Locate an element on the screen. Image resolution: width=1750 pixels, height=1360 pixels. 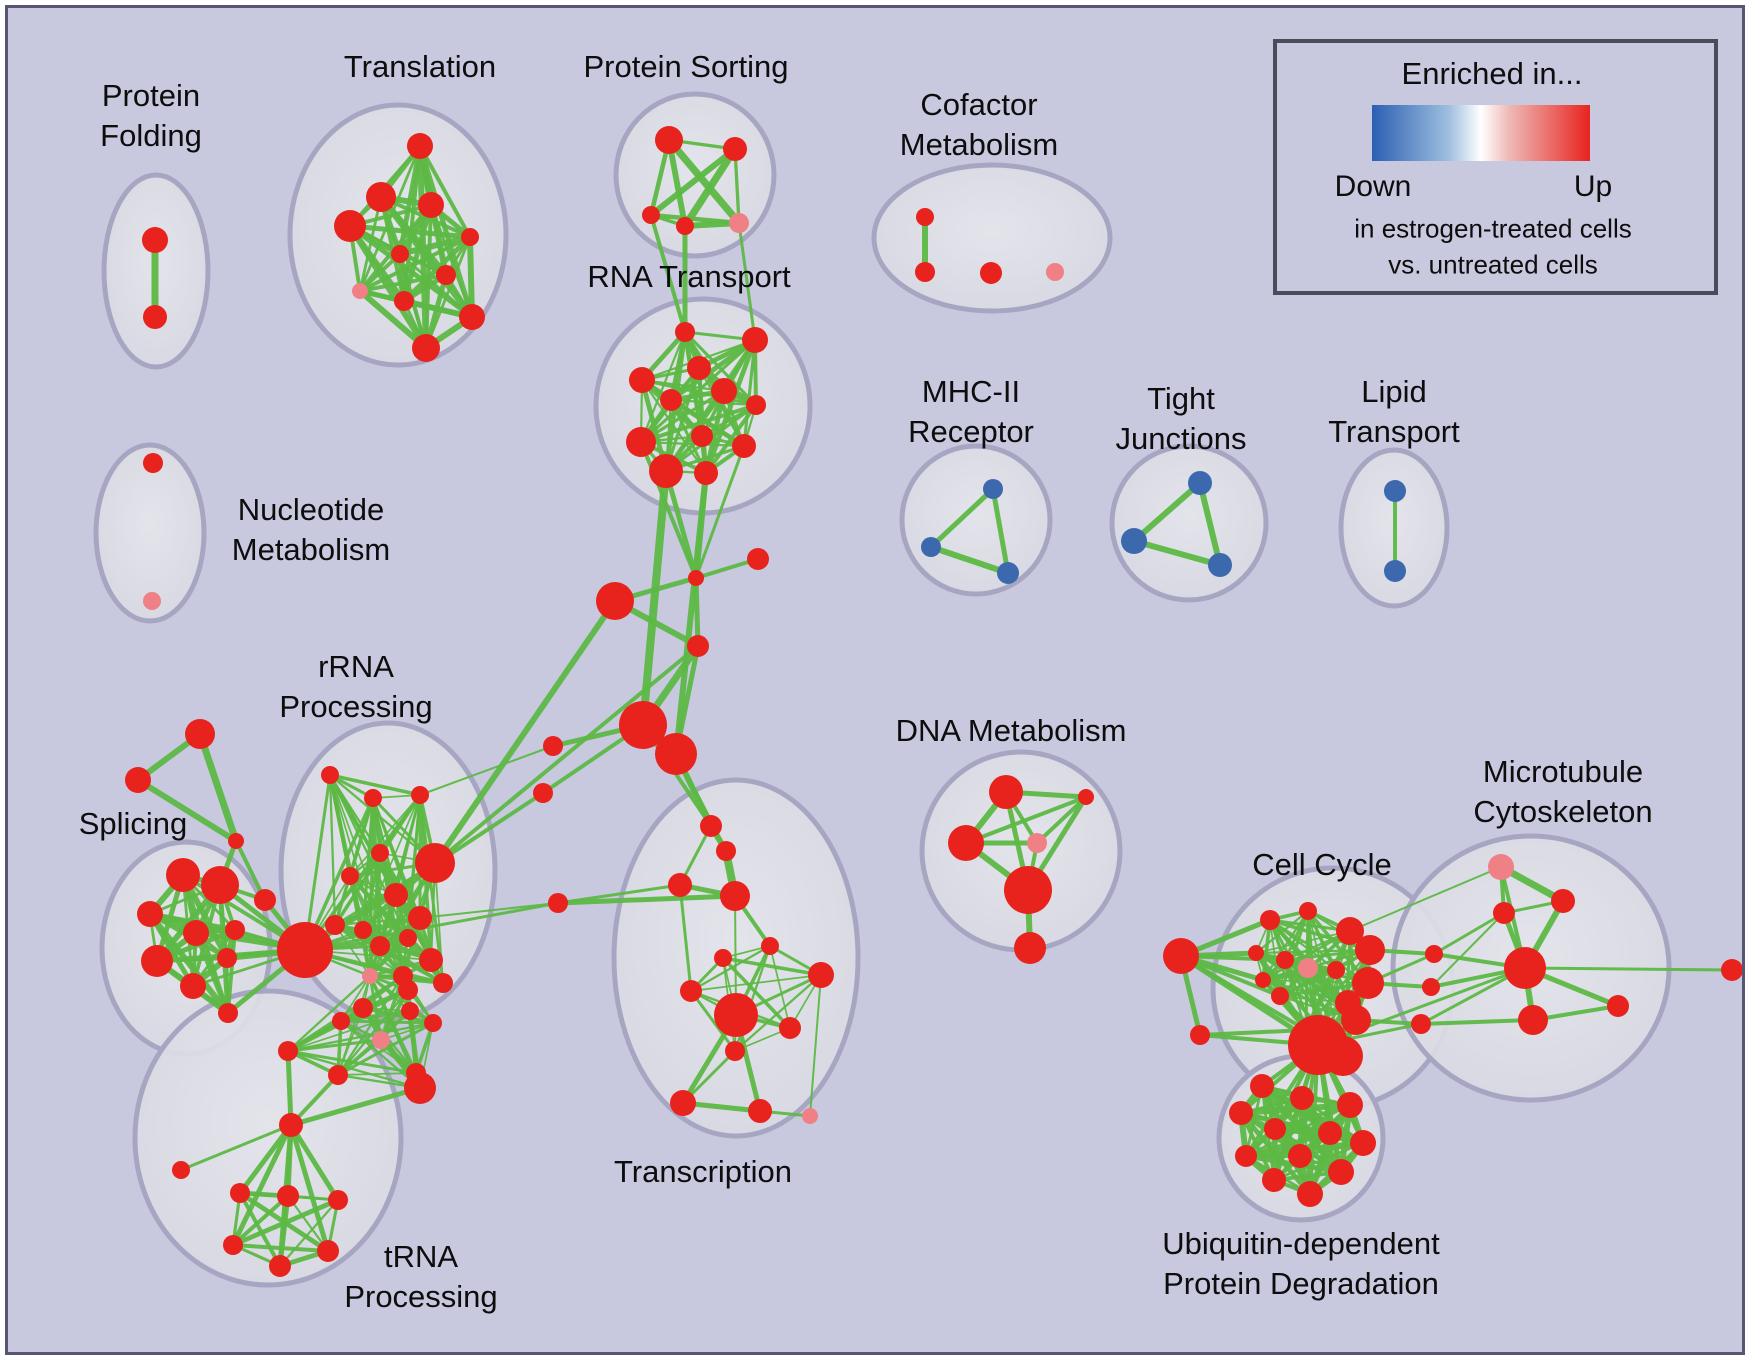
node-t11 is located at coordinates (426, 348).